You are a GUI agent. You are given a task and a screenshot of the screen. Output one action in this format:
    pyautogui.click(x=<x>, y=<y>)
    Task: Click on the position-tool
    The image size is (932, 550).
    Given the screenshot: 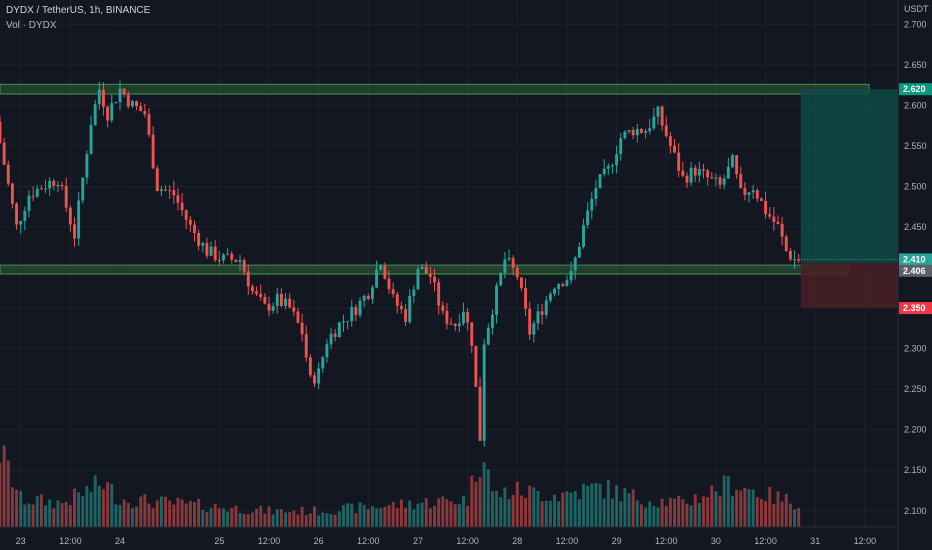 What is the action you would take?
    pyautogui.click(x=849, y=199)
    